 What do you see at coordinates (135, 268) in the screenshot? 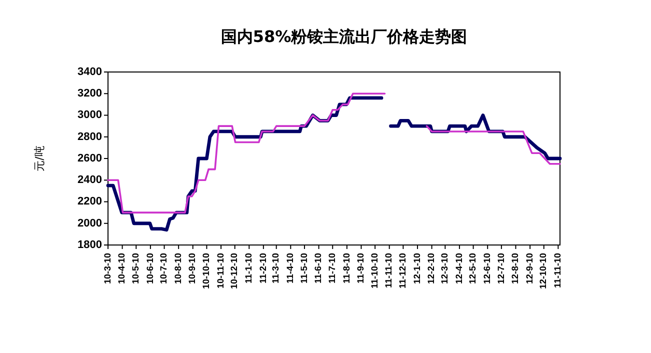
I see `x-tick-label: 10-5-10` at bounding box center [135, 268].